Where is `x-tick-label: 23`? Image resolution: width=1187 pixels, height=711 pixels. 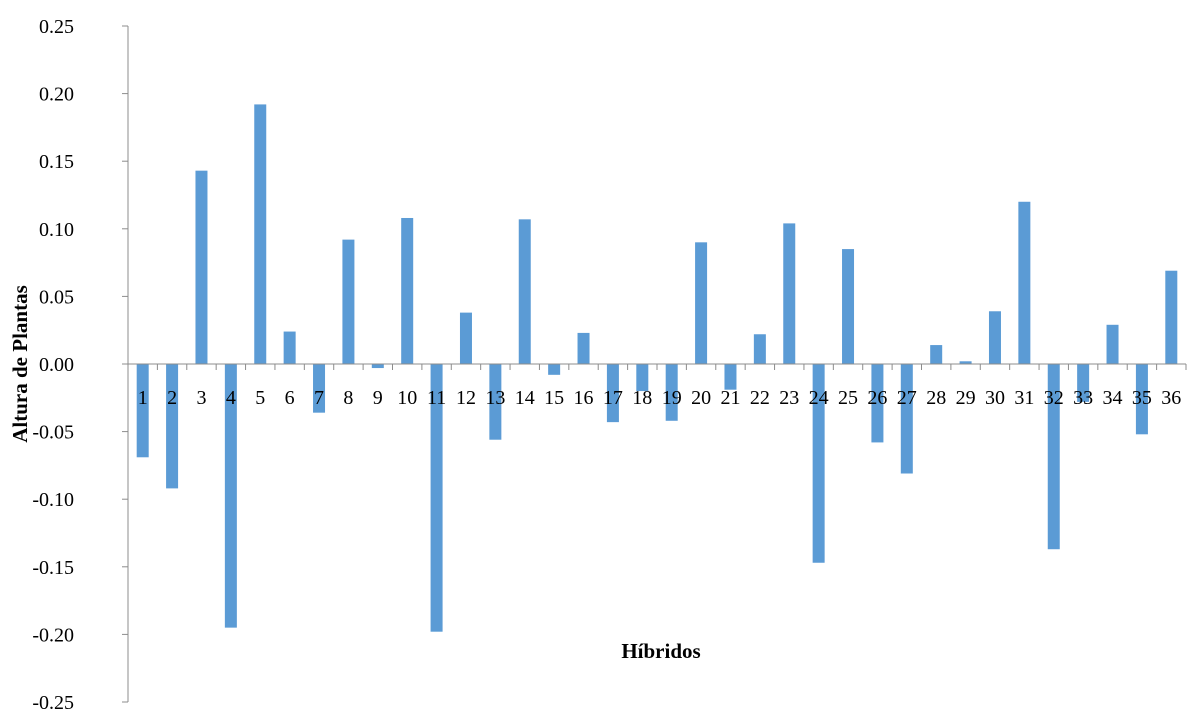 x-tick-label: 23 is located at coordinates (789, 398).